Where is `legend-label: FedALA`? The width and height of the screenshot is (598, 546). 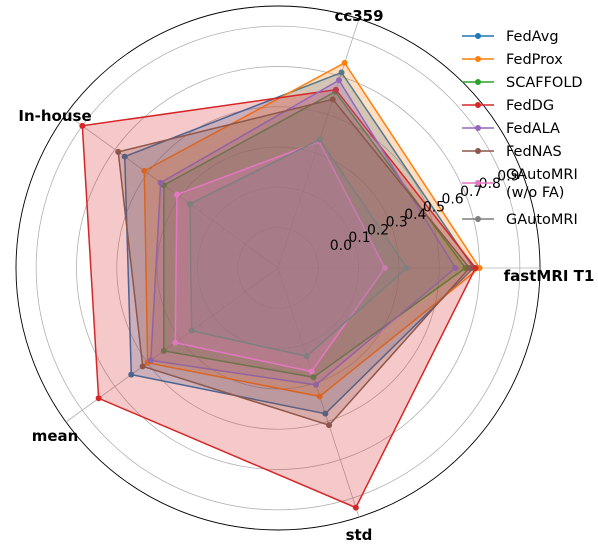
legend-label: FedALA is located at coordinates (533, 129).